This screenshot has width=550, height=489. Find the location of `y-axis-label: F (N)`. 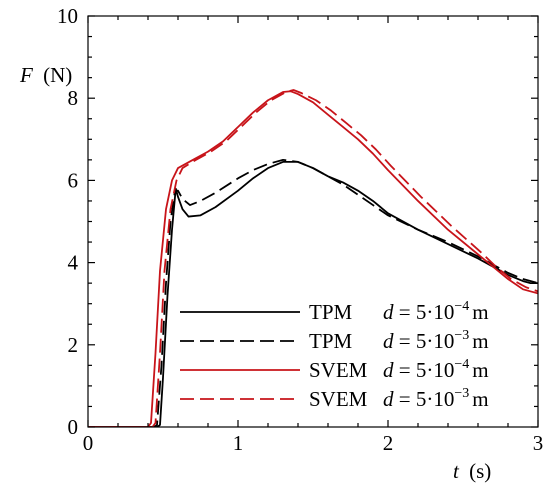

y-axis-label: F (N) is located at coordinates (45, 75).